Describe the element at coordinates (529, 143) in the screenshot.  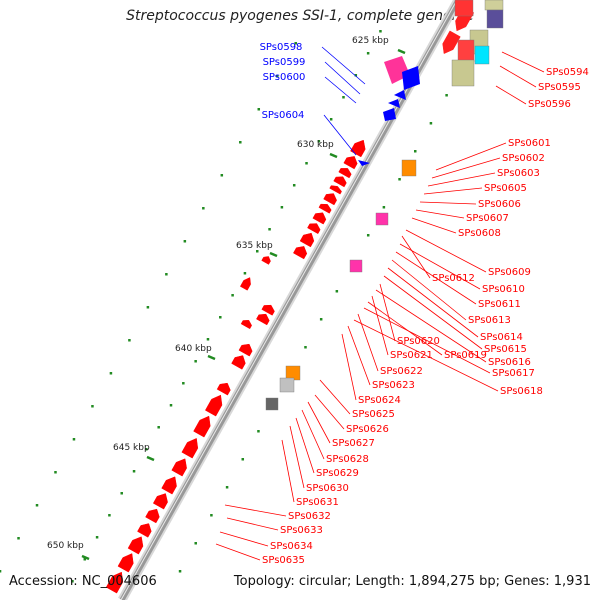
I see `gene-label-forward: SPs0601` at that location.